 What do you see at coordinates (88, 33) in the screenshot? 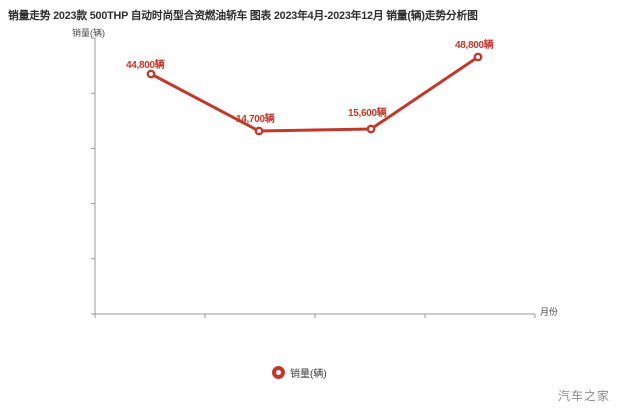
I see `y-axis-title: 销量(辆)` at bounding box center [88, 33].